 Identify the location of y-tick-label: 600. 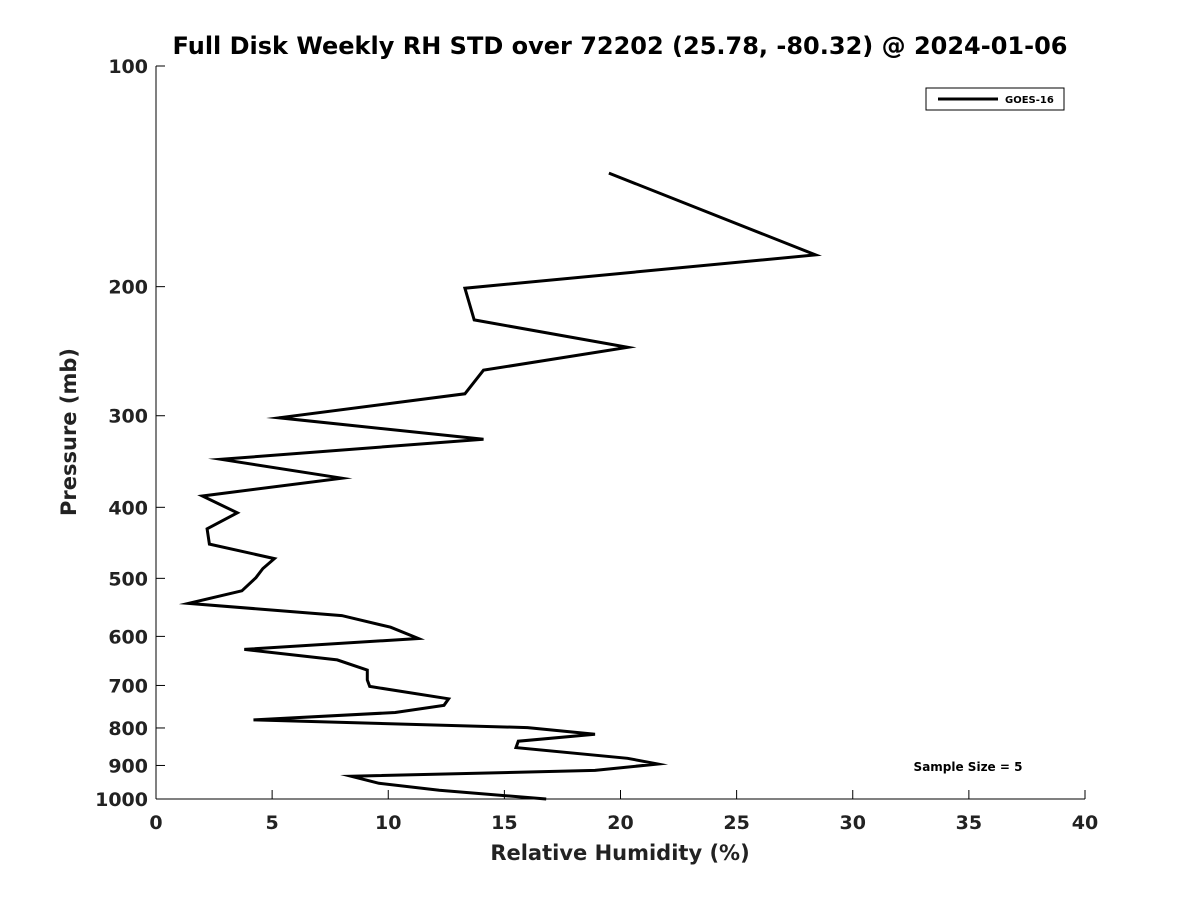
(128, 637).